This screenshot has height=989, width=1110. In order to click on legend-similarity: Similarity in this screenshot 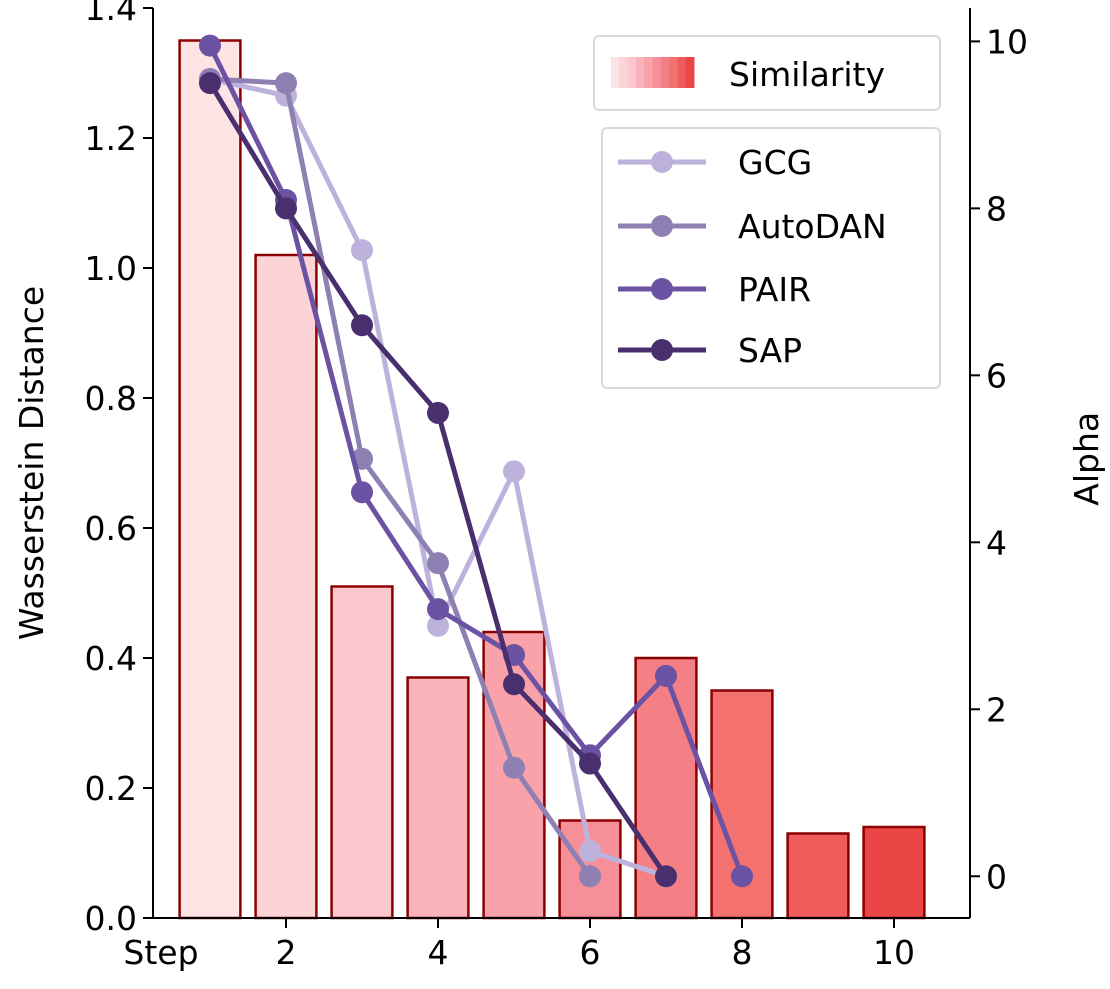, I will do `click(767, 73)`.